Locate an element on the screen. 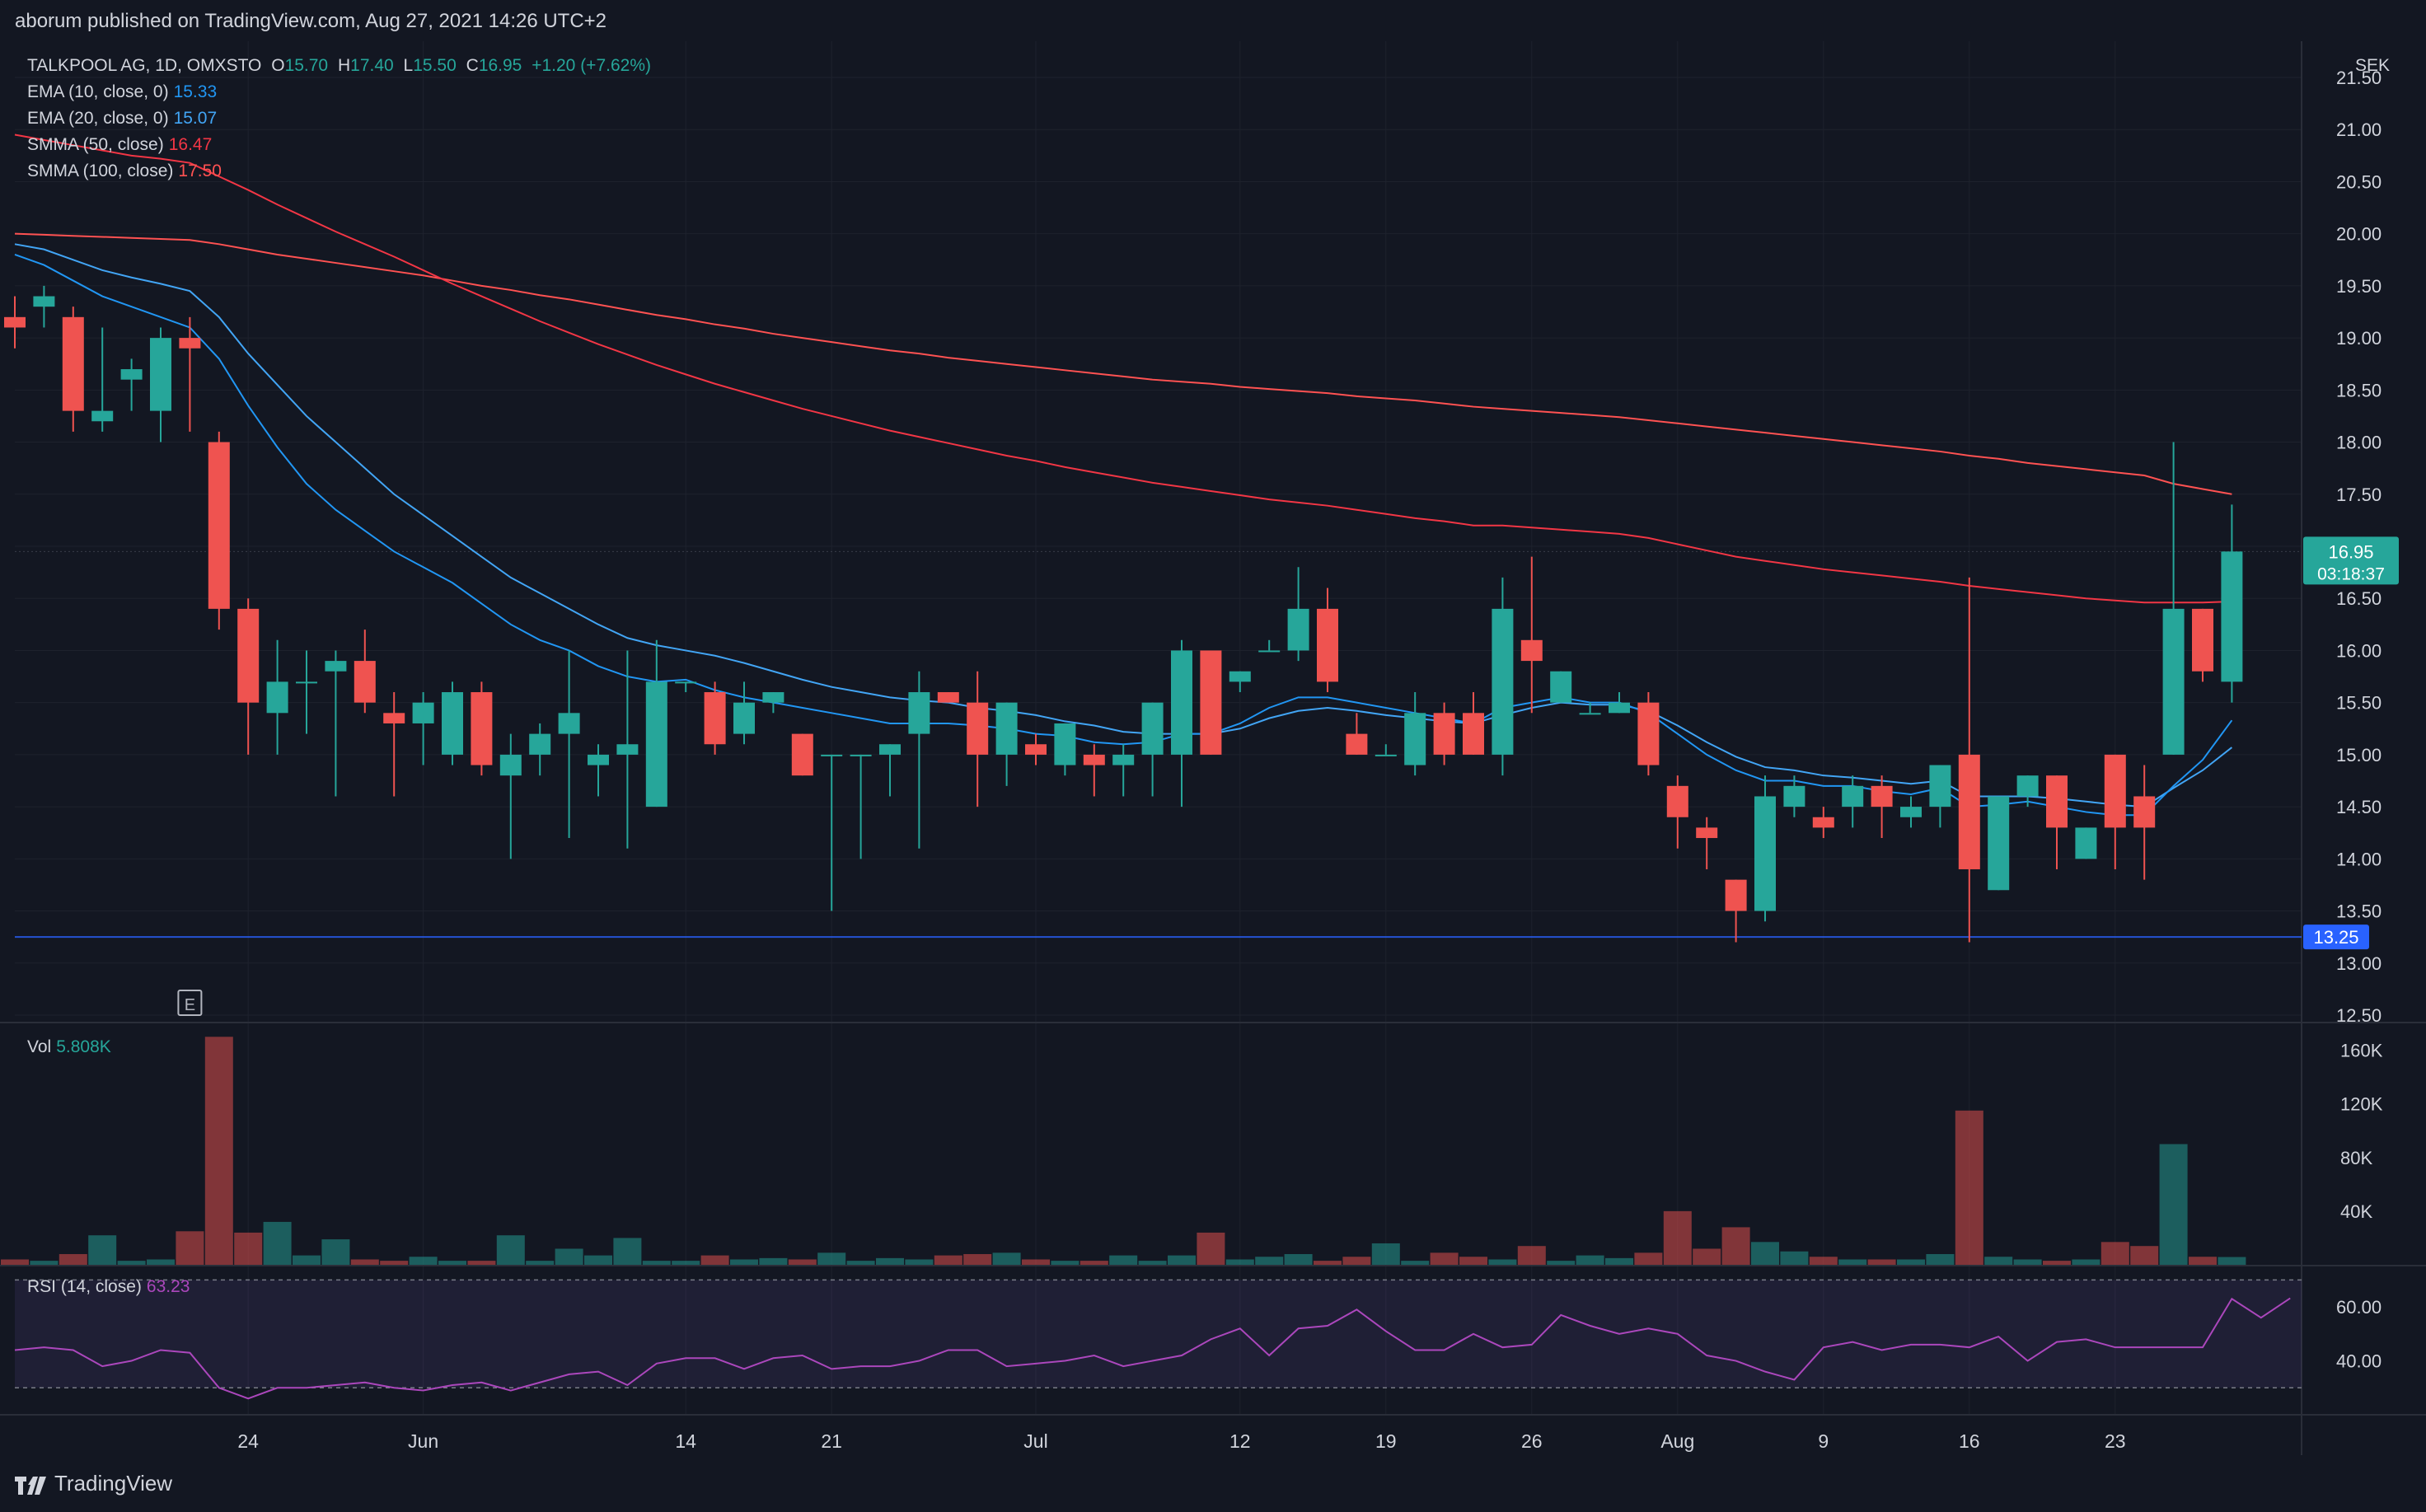 This screenshot has height=1512, width=2426. support-tag is located at coordinates (2336, 937).